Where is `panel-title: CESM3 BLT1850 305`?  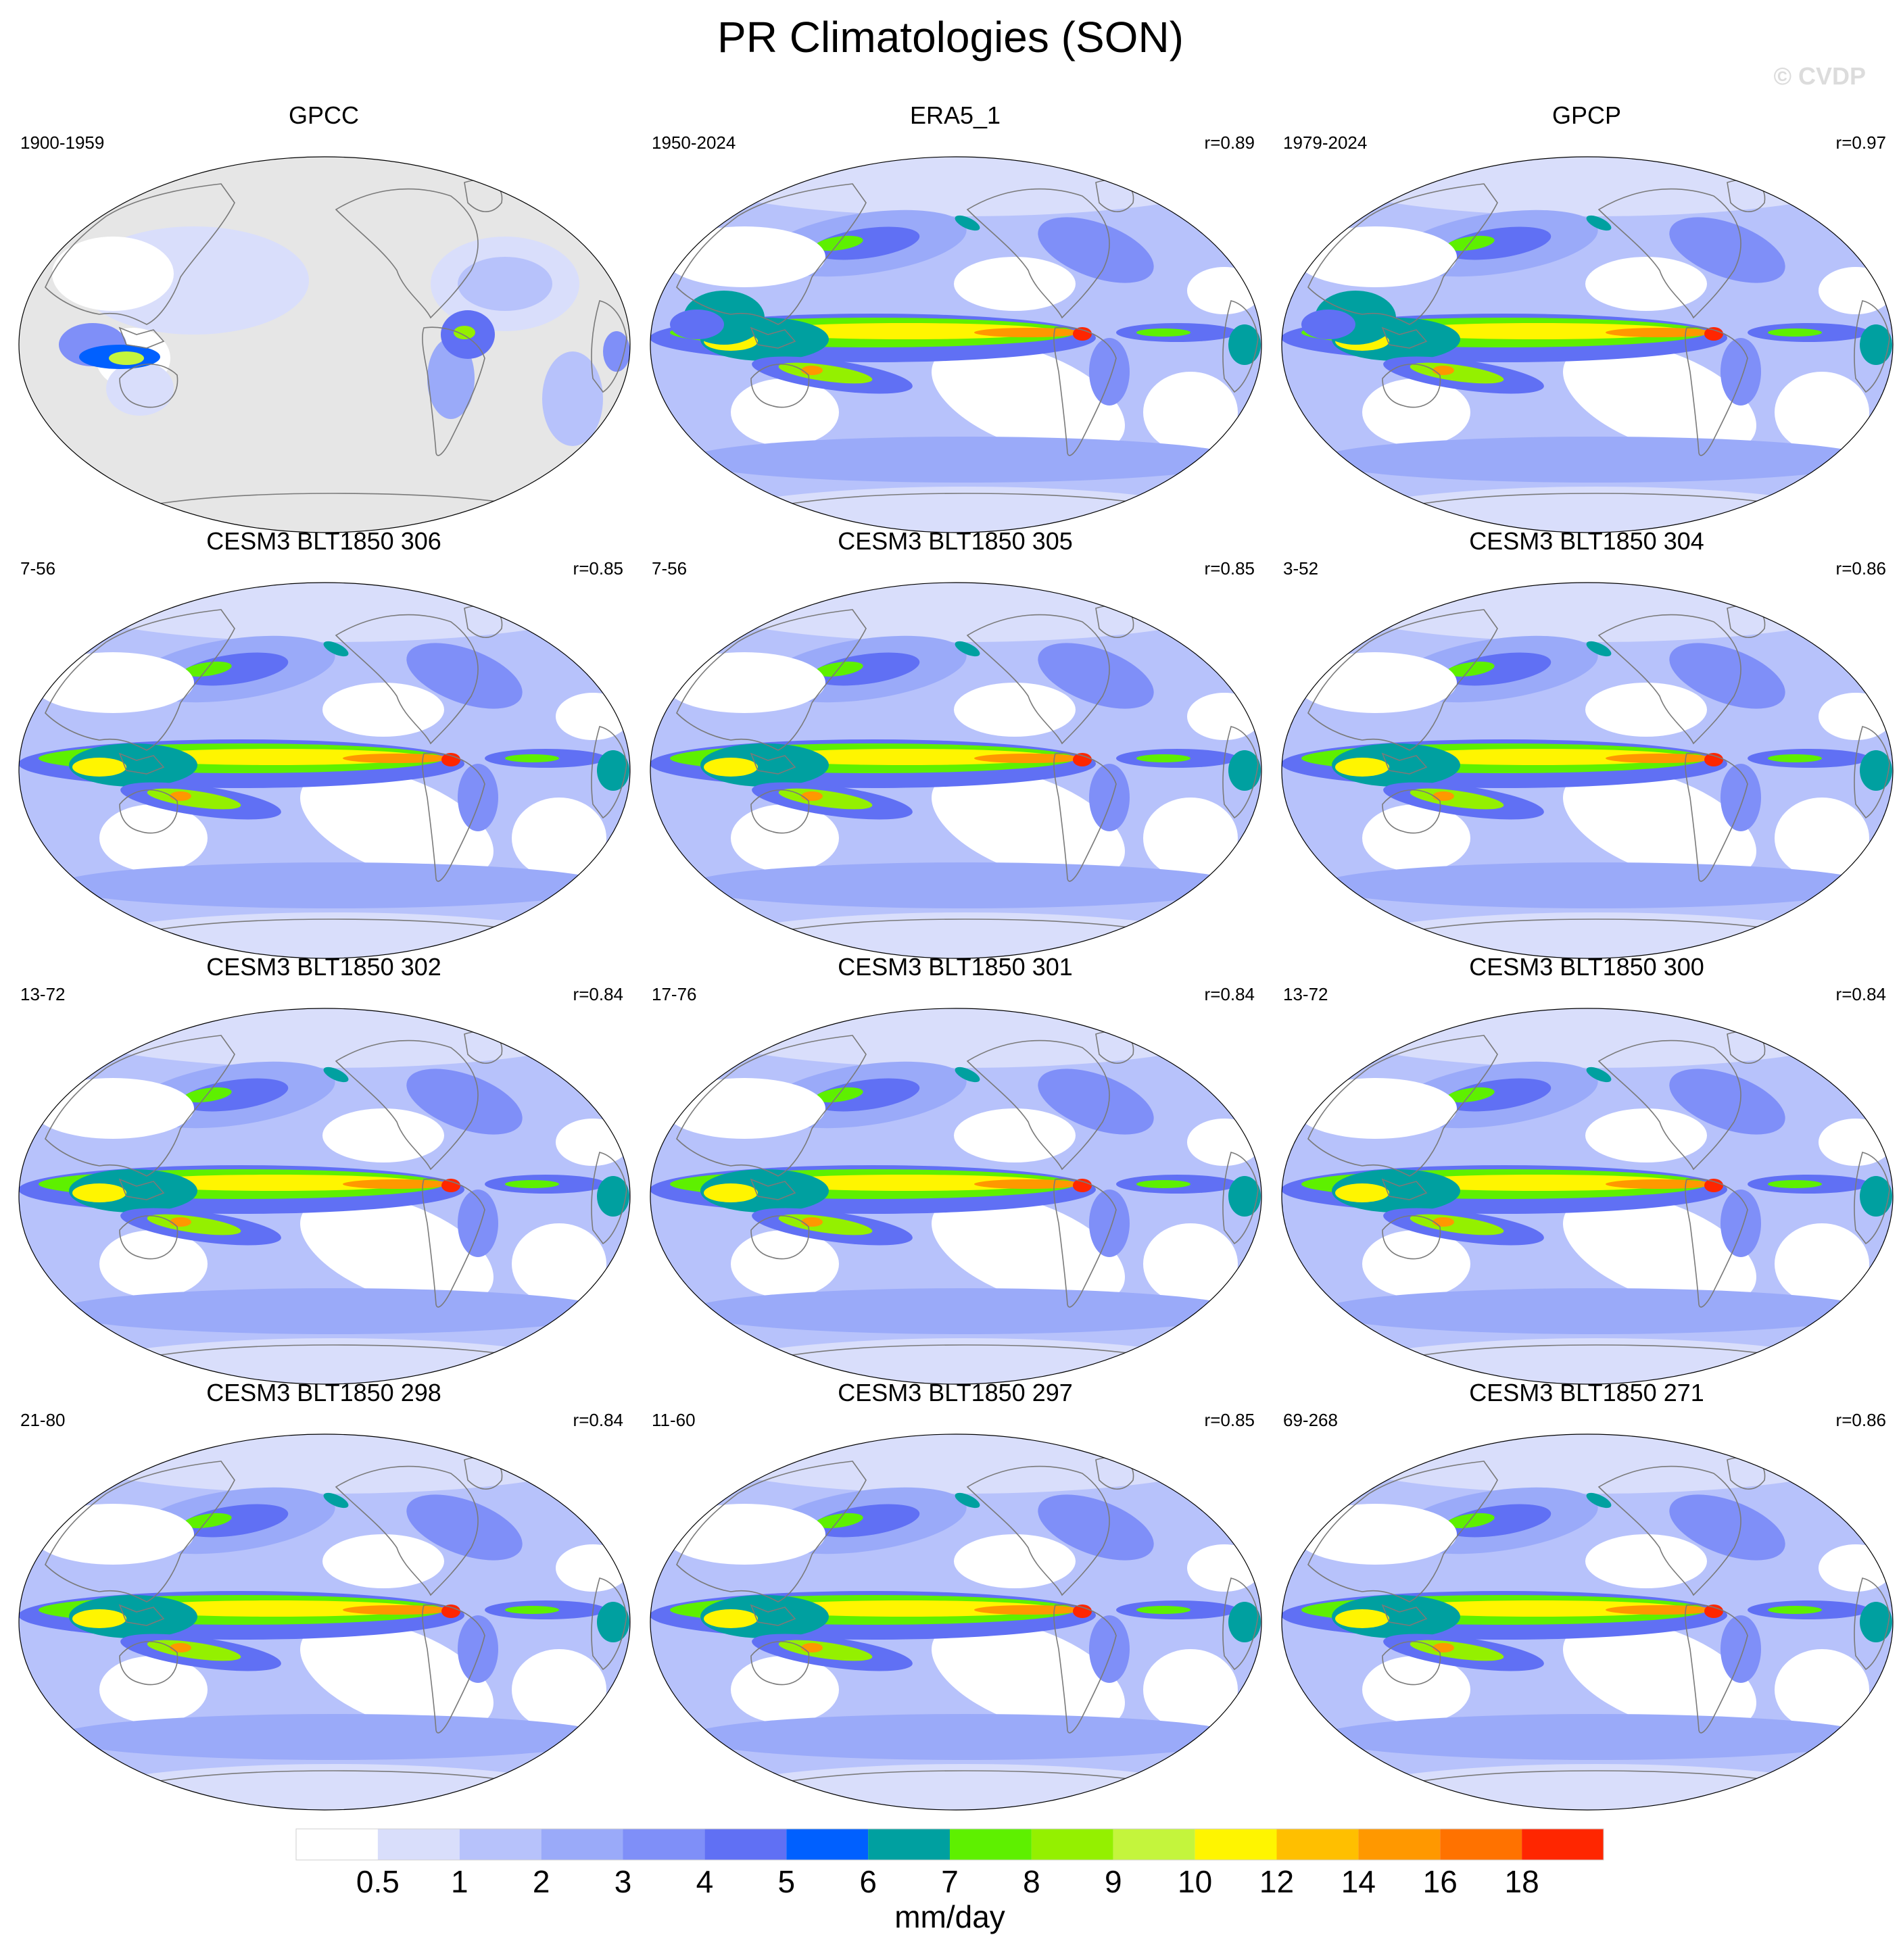
panel-title: CESM3 BLT1850 305 is located at coordinates (955, 541).